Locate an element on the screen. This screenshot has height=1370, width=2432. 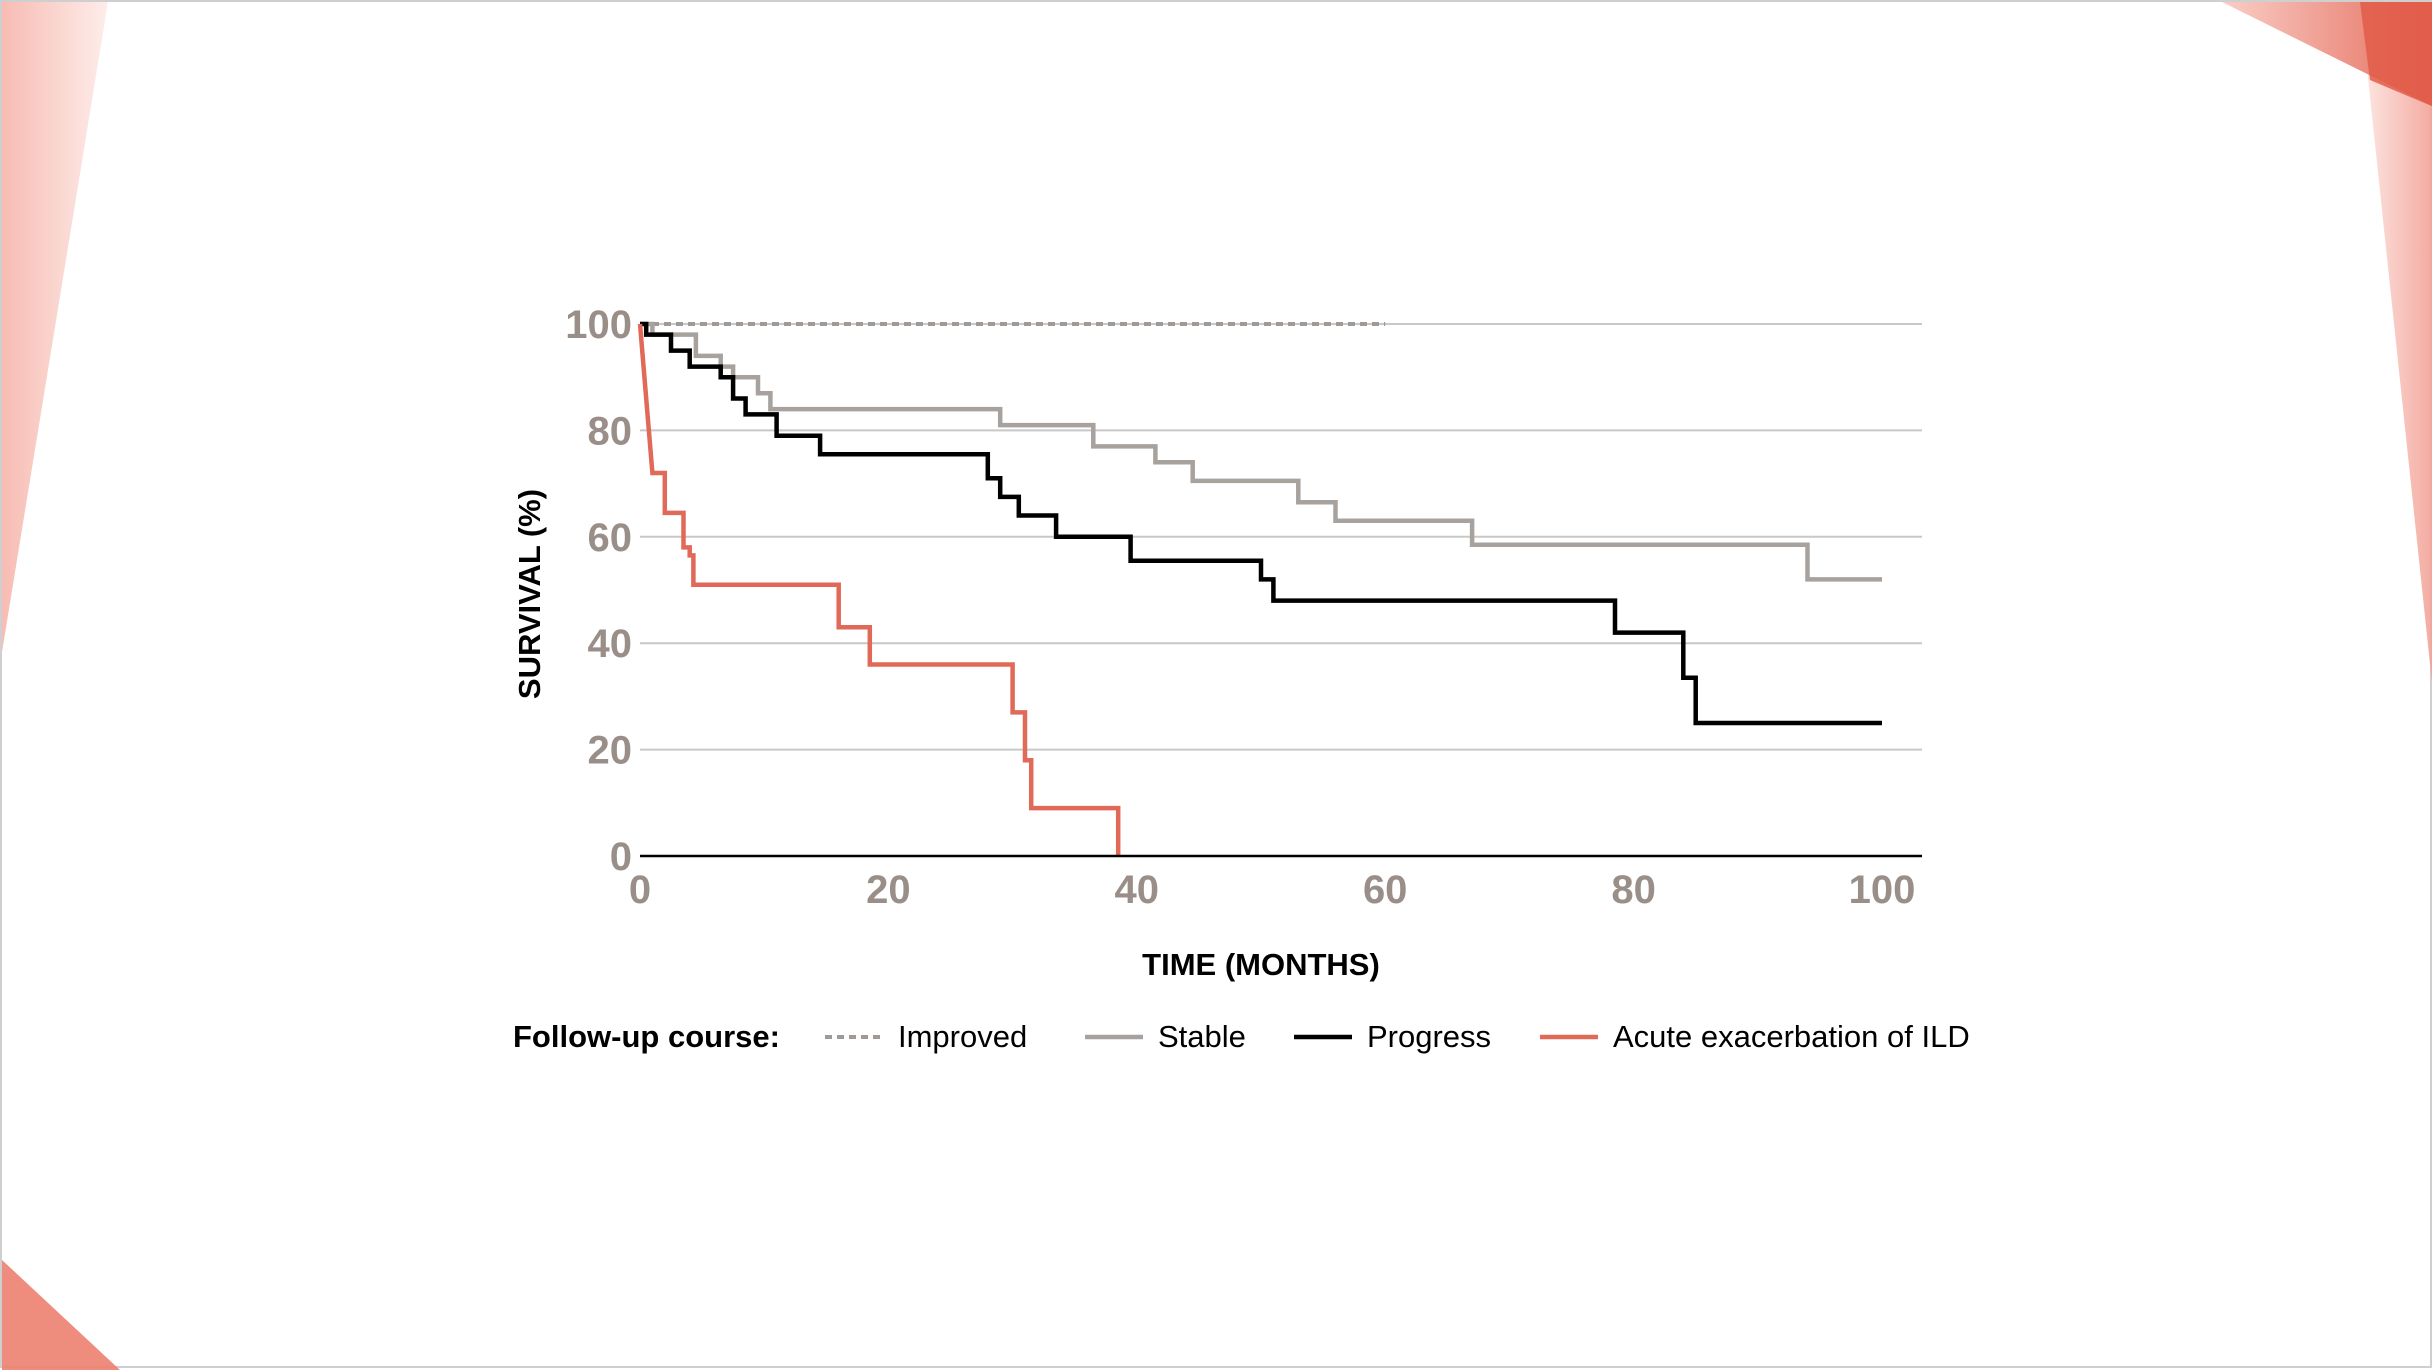
y-tick-label-20: 20 is located at coordinates (610, 751).